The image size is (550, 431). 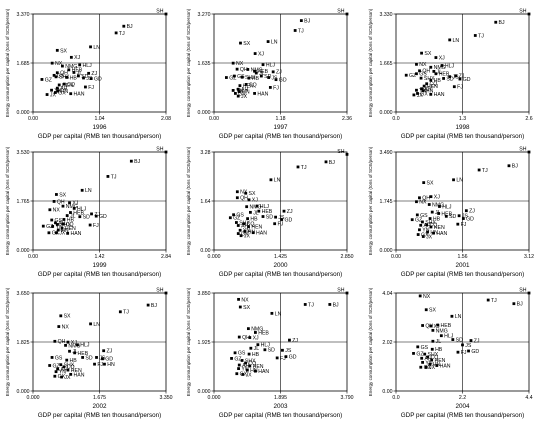 I want to click on point-label: YN, so click(x=58, y=227).